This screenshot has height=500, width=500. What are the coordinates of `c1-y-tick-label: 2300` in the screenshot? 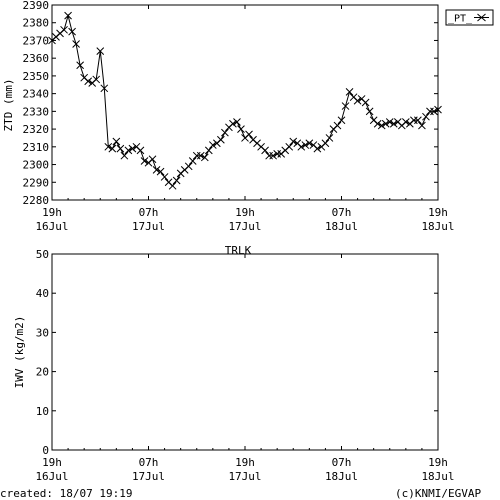 It's located at (36, 165).